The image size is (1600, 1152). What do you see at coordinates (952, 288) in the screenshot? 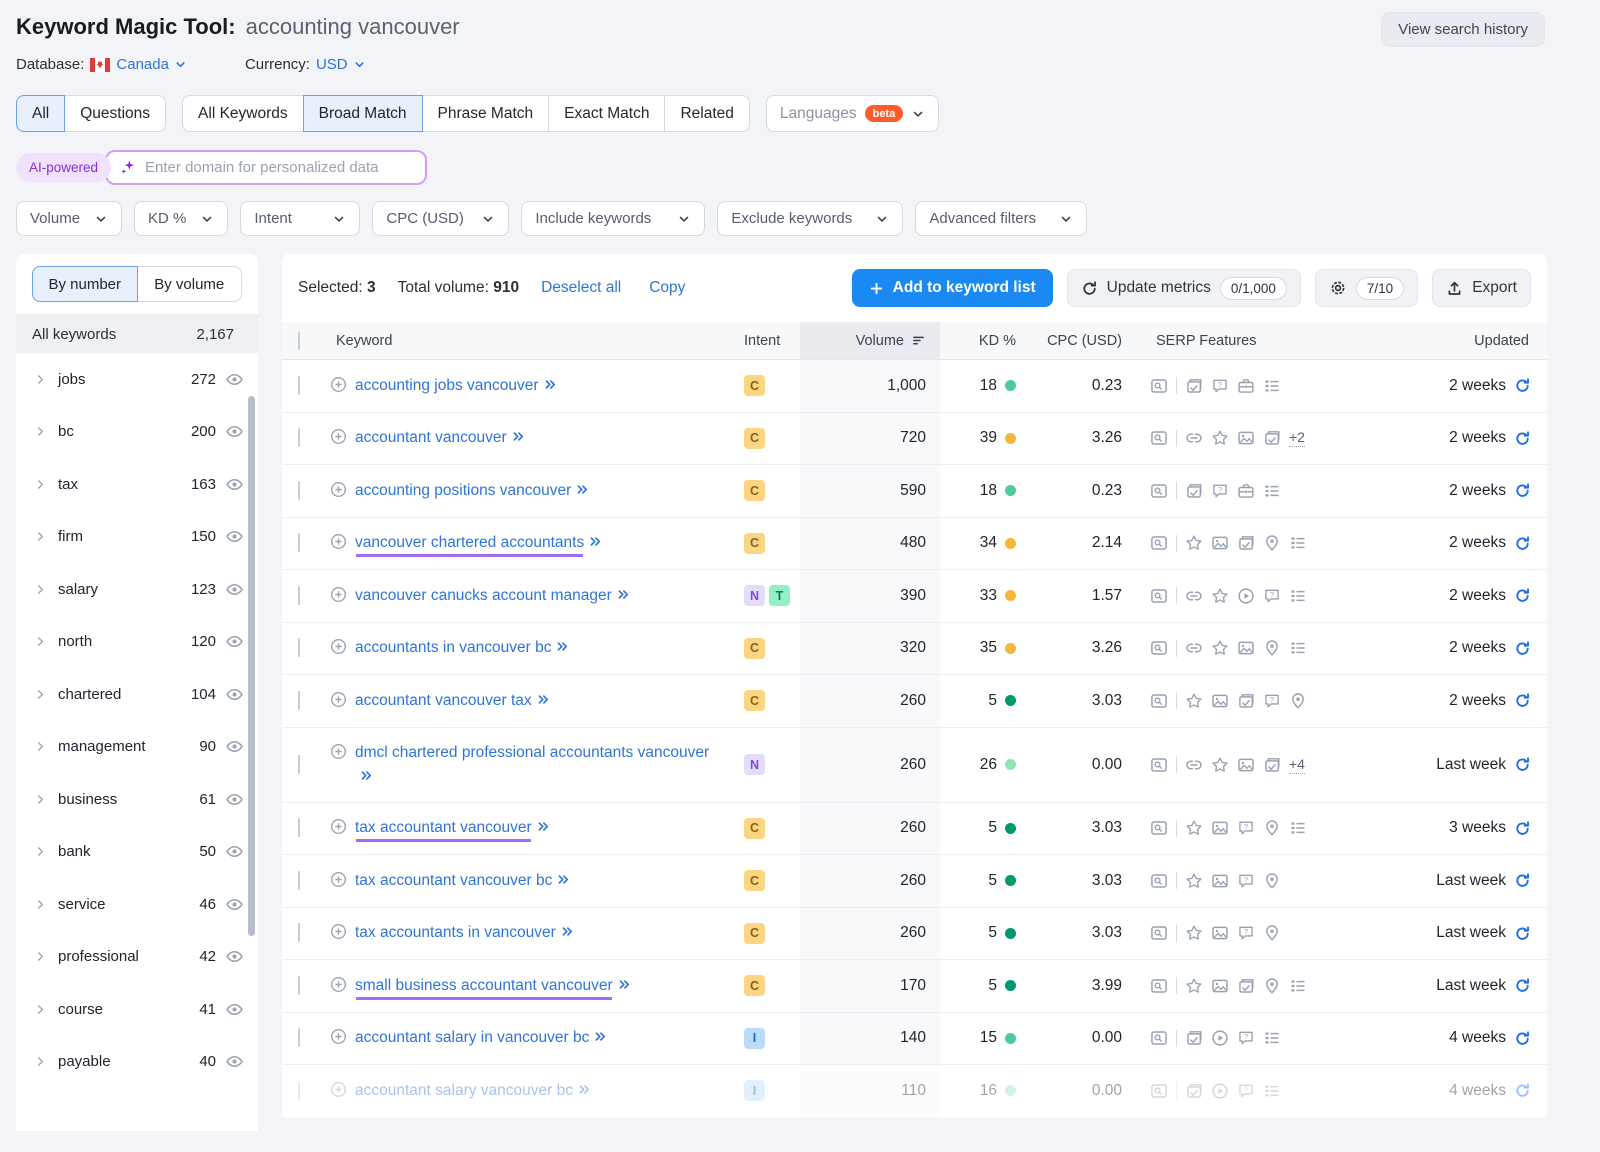
I see `add-to-keyword-list-button: Add to keyword list` at bounding box center [952, 288].